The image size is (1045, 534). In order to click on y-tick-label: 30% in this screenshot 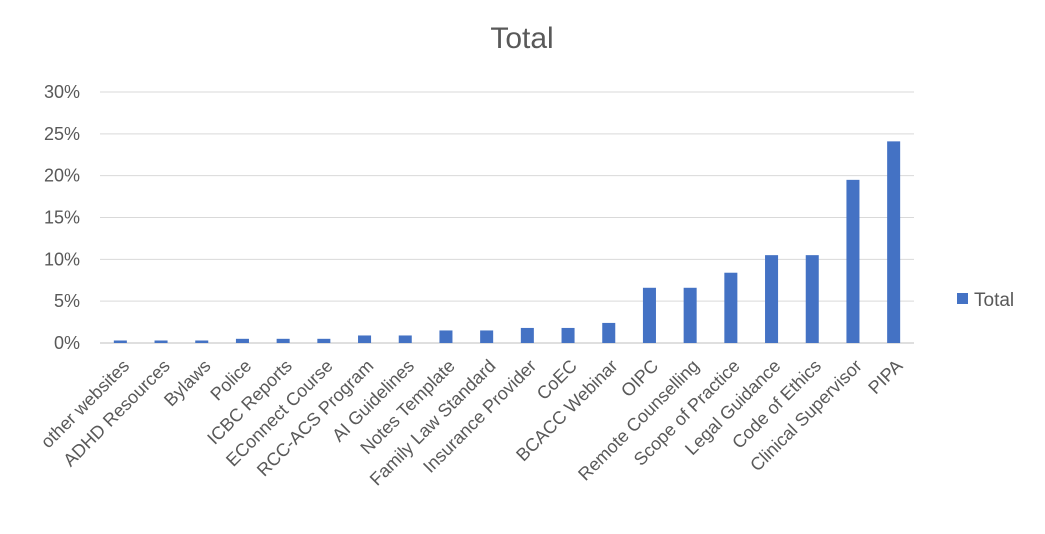, I will do `click(62, 92)`.